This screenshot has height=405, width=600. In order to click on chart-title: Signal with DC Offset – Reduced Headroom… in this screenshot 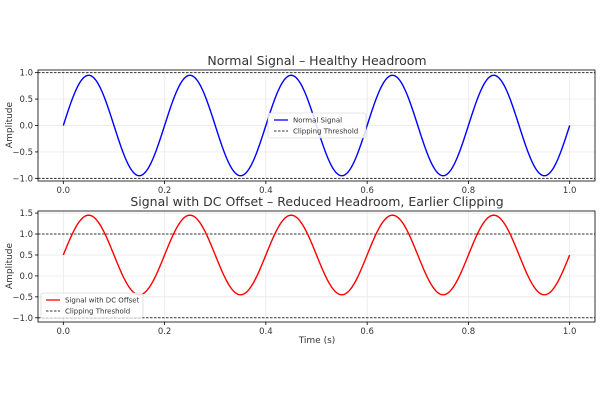, I will do `click(316, 201)`.